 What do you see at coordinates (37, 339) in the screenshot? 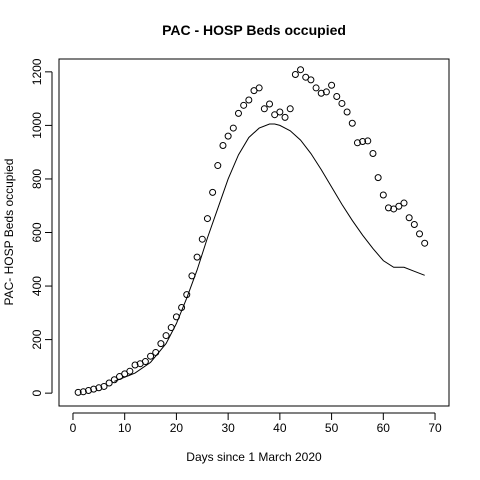
I see `y-tick-label: 200` at bounding box center [37, 339].